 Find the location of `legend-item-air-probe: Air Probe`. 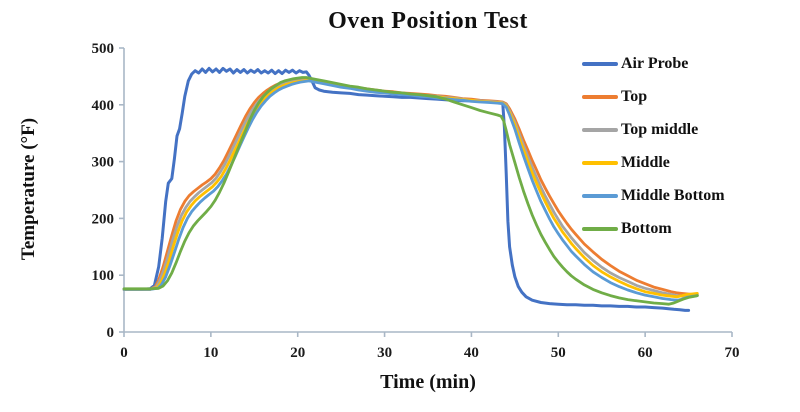

legend-item-air-probe: Air Probe is located at coordinates (687, 63).